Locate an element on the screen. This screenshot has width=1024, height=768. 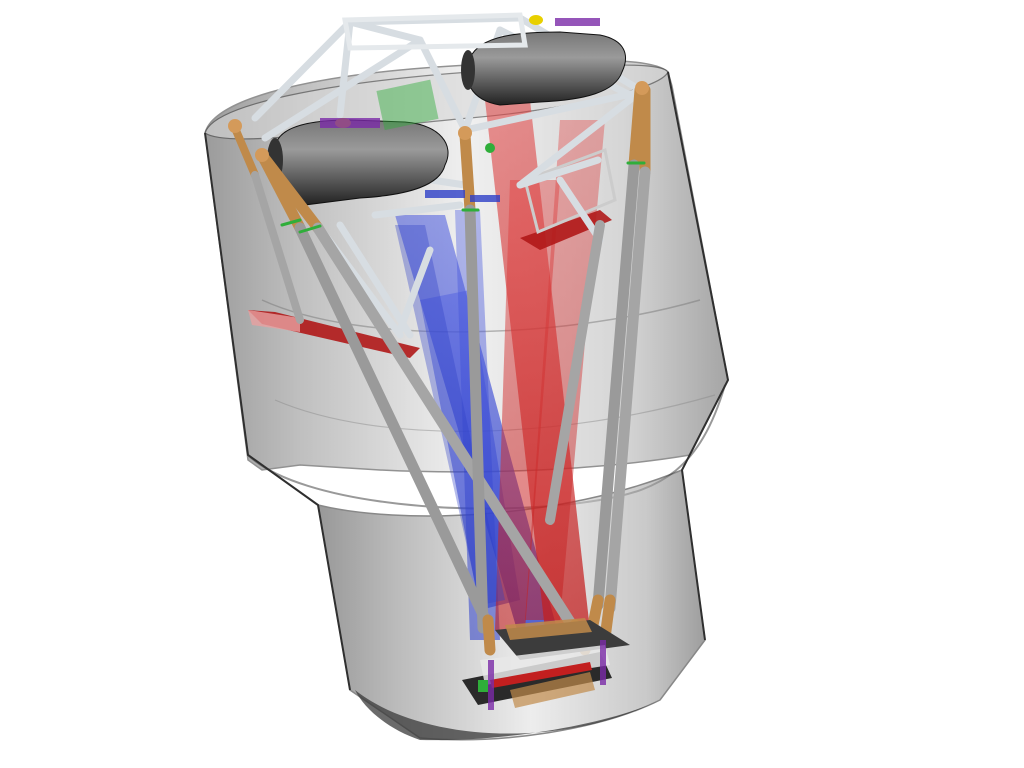
baffle-right-edge is located at coordinates (698, 356).